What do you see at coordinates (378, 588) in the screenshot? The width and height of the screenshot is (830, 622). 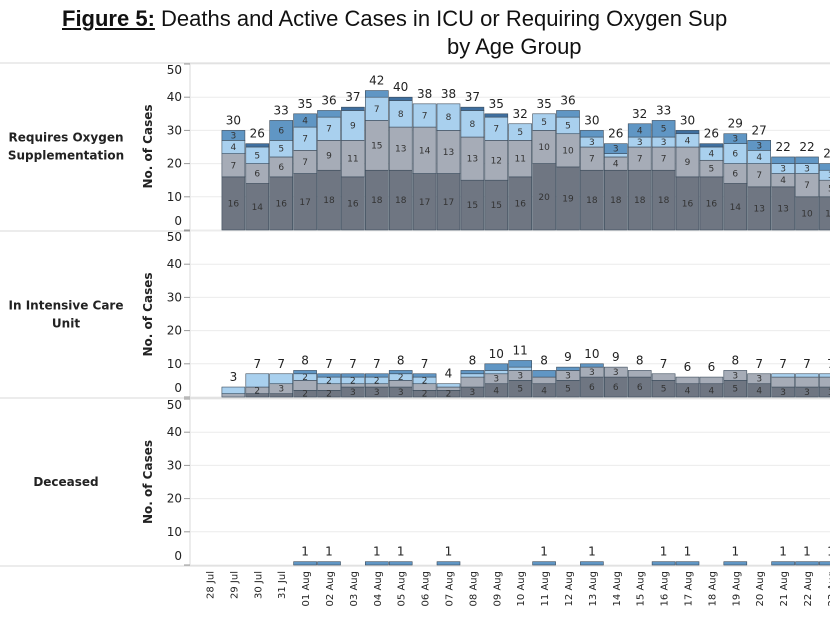 I see `x-tick-label: 04 Aug` at bounding box center [378, 588].